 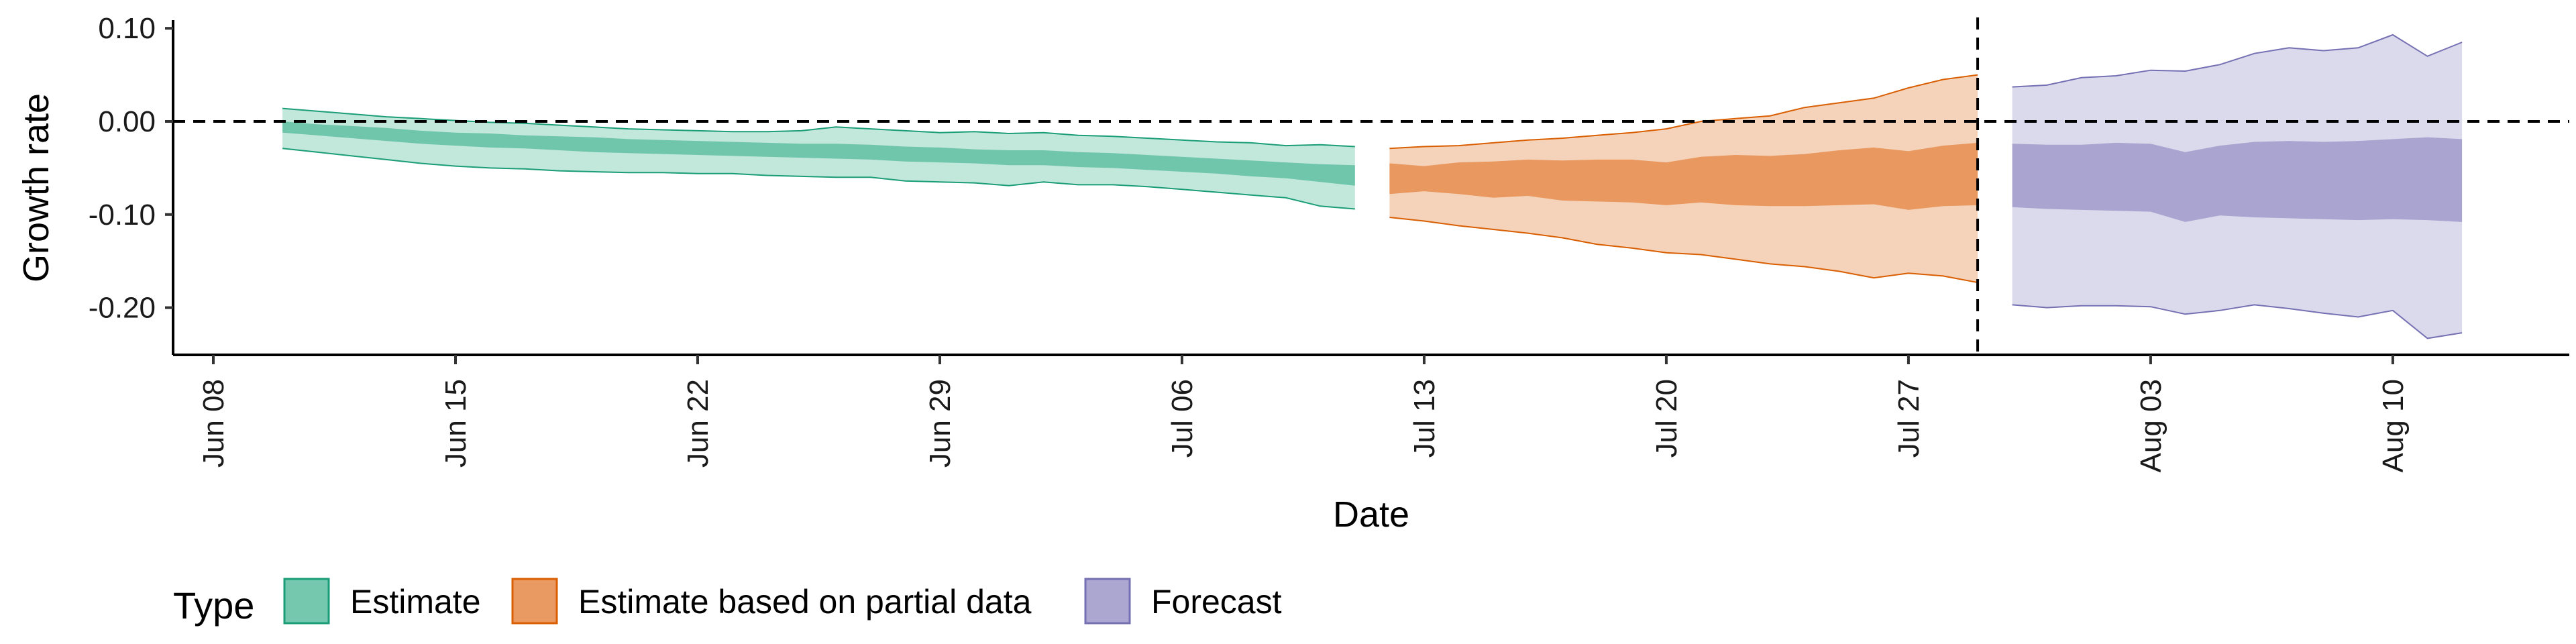 What do you see at coordinates (2393, 425) in the screenshot?
I see `x-tick-label: Aug 10` at bounding box center [2393, 425].